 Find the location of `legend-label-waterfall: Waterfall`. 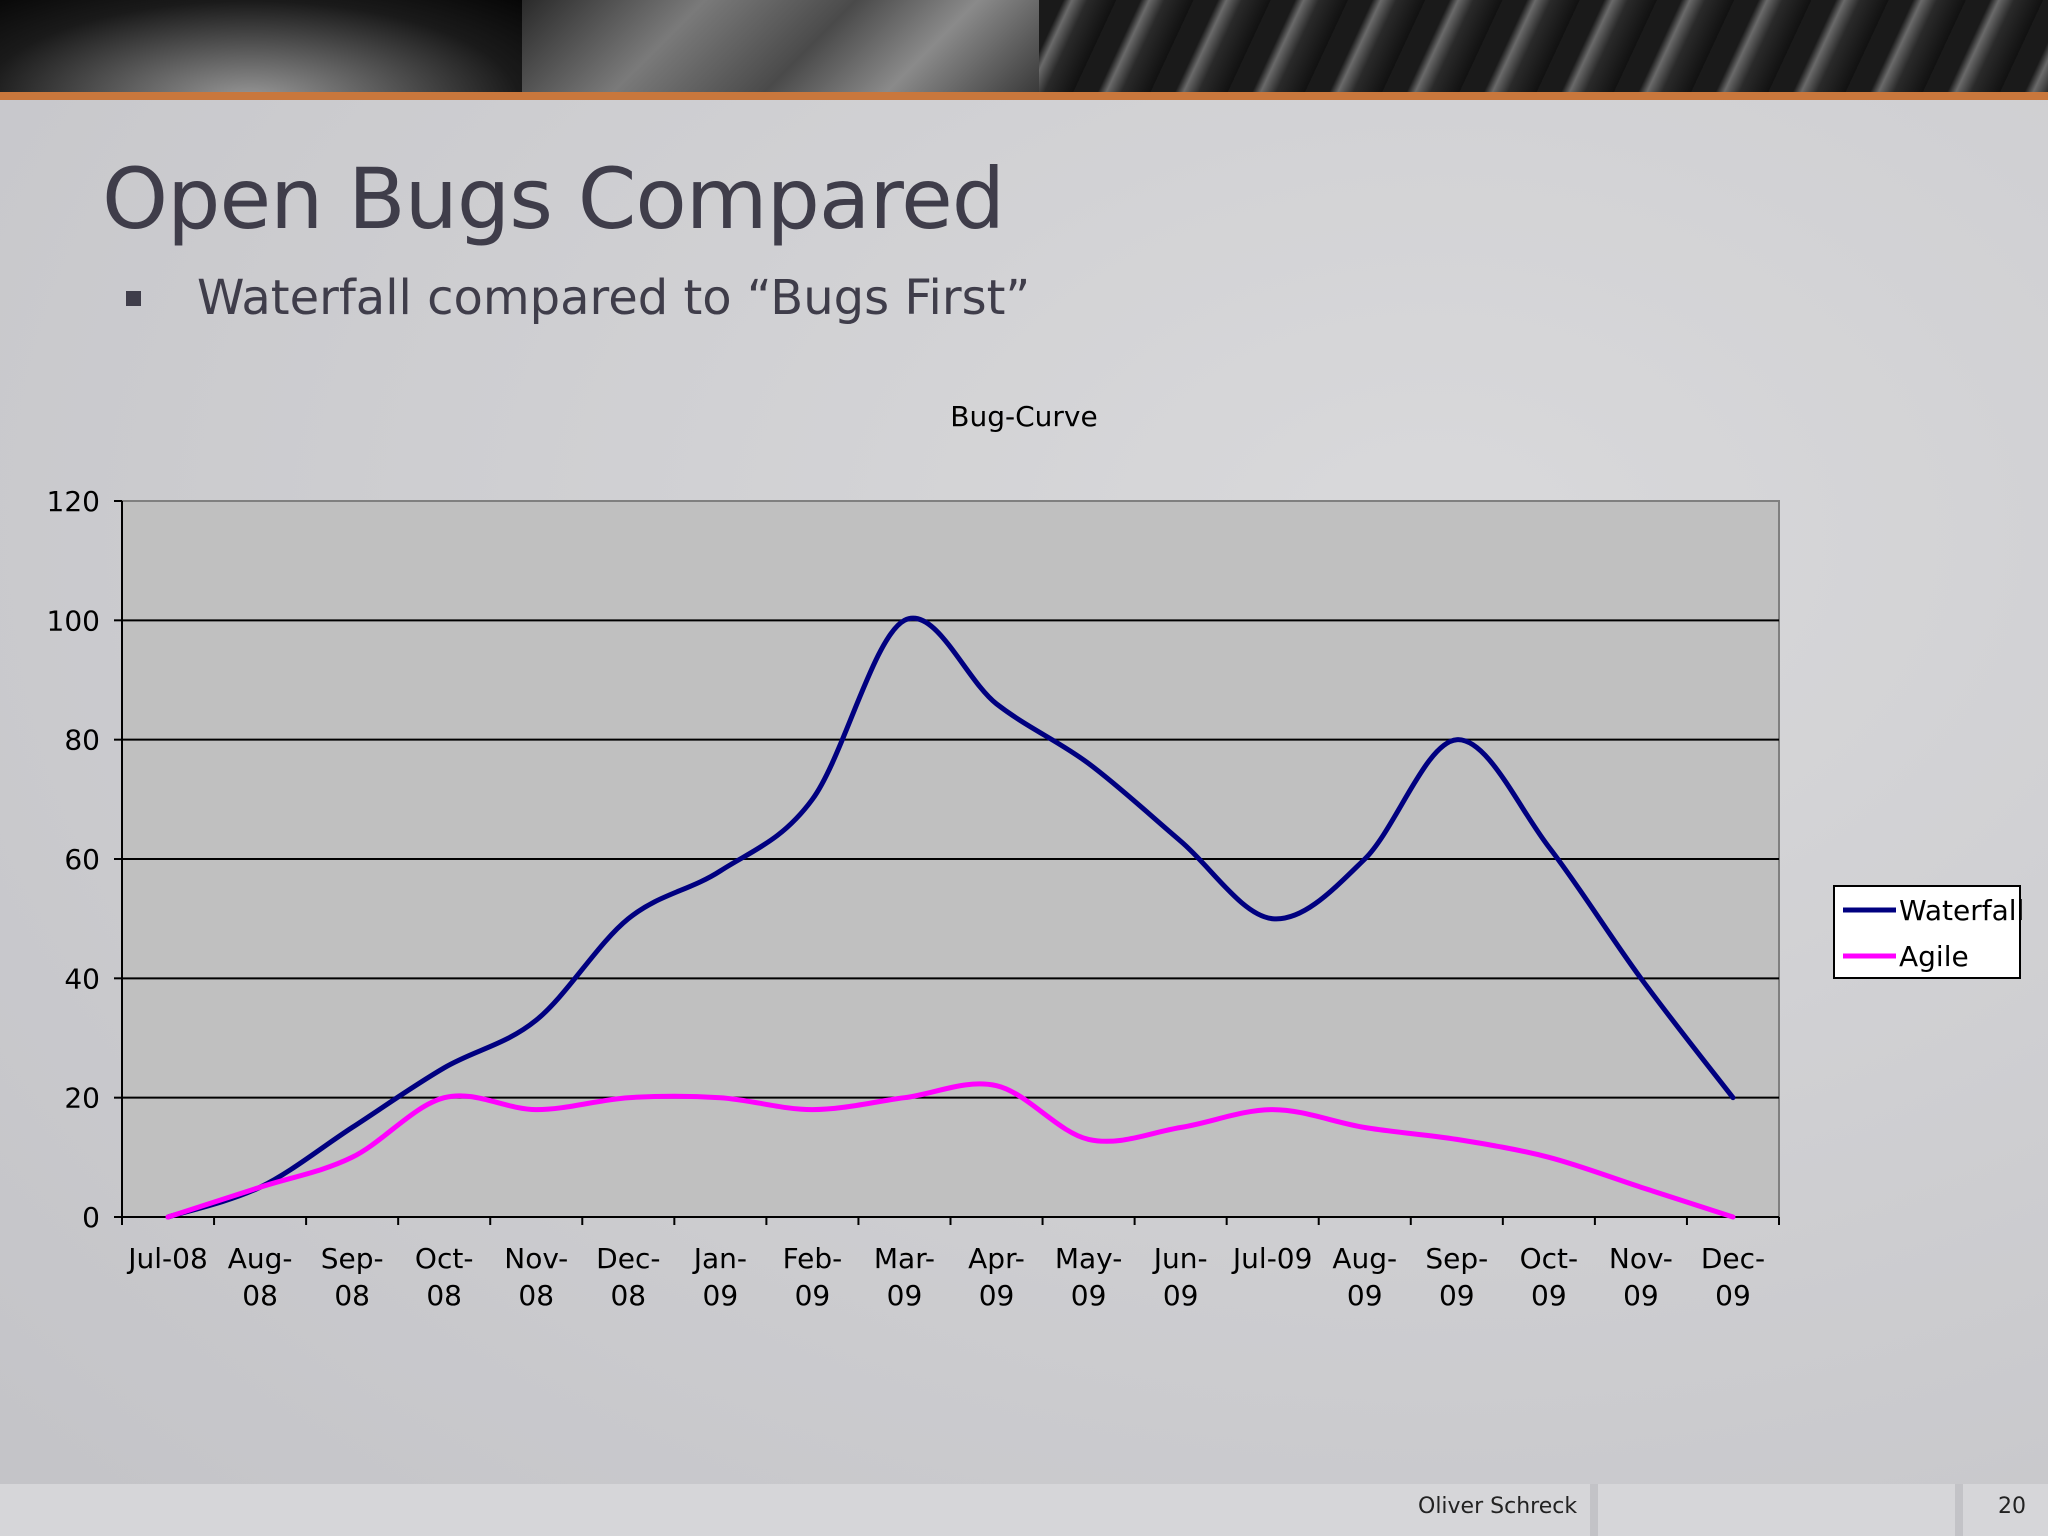

legend-label-waterfall: Waterfall is located at coordinates (1961, 910).